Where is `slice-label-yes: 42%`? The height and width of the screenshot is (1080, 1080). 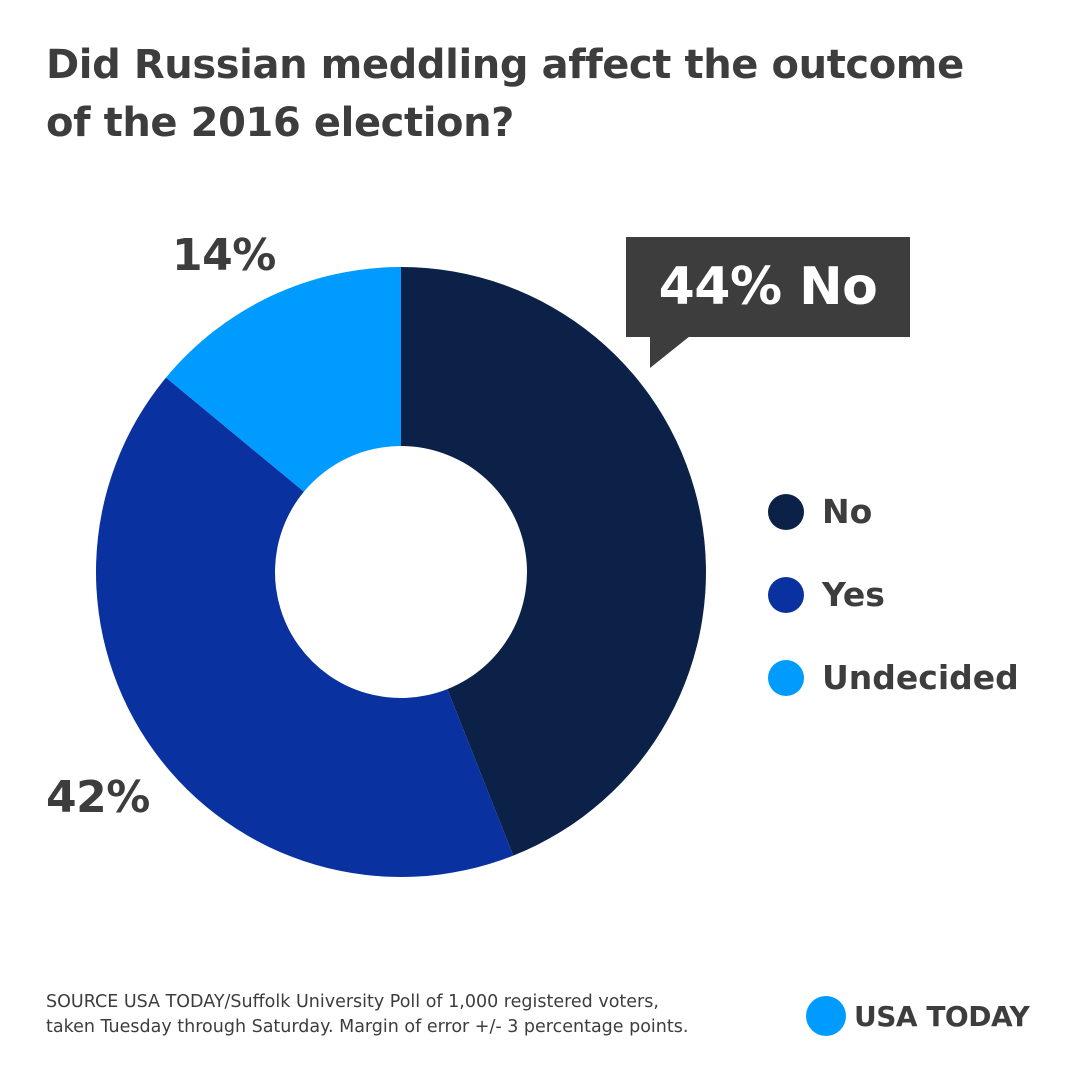 slice-label-yes: 42% is located at coordinates (98, 797).